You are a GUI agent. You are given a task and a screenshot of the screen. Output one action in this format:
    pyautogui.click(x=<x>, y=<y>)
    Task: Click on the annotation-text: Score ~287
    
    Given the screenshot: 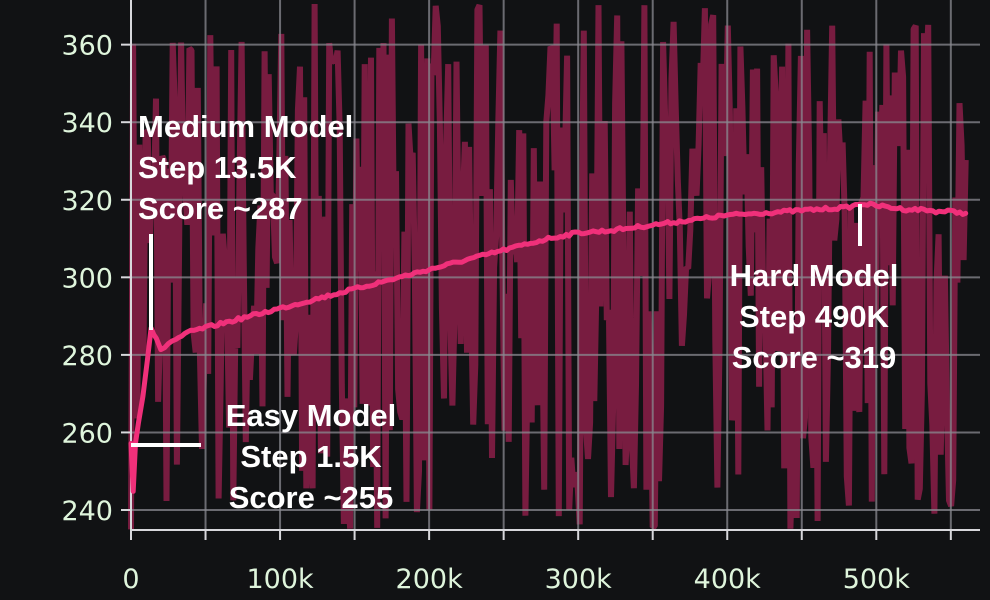 What is the action you would take?
    pyautogui.click(x=220, y=208)
    